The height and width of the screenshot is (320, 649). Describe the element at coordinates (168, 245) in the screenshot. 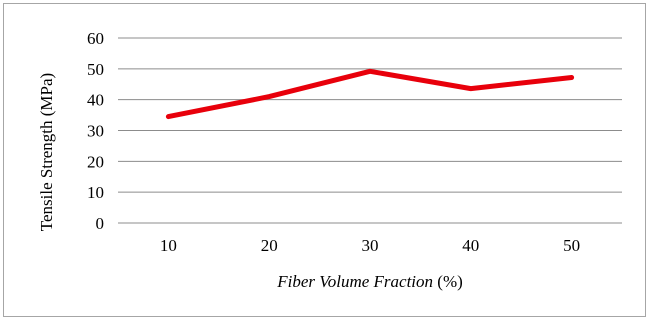

I see `x-tick-label-10: 10` at that location.